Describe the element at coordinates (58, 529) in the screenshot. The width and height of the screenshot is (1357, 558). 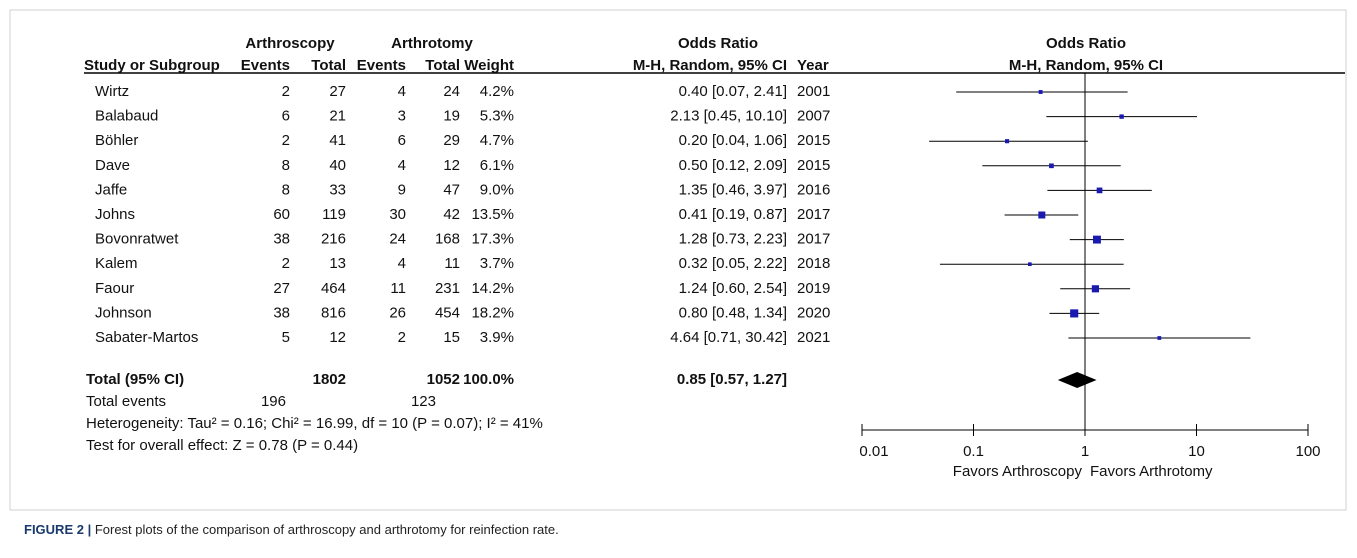
I see `caption-label: FIGURE 2 |` at that location.